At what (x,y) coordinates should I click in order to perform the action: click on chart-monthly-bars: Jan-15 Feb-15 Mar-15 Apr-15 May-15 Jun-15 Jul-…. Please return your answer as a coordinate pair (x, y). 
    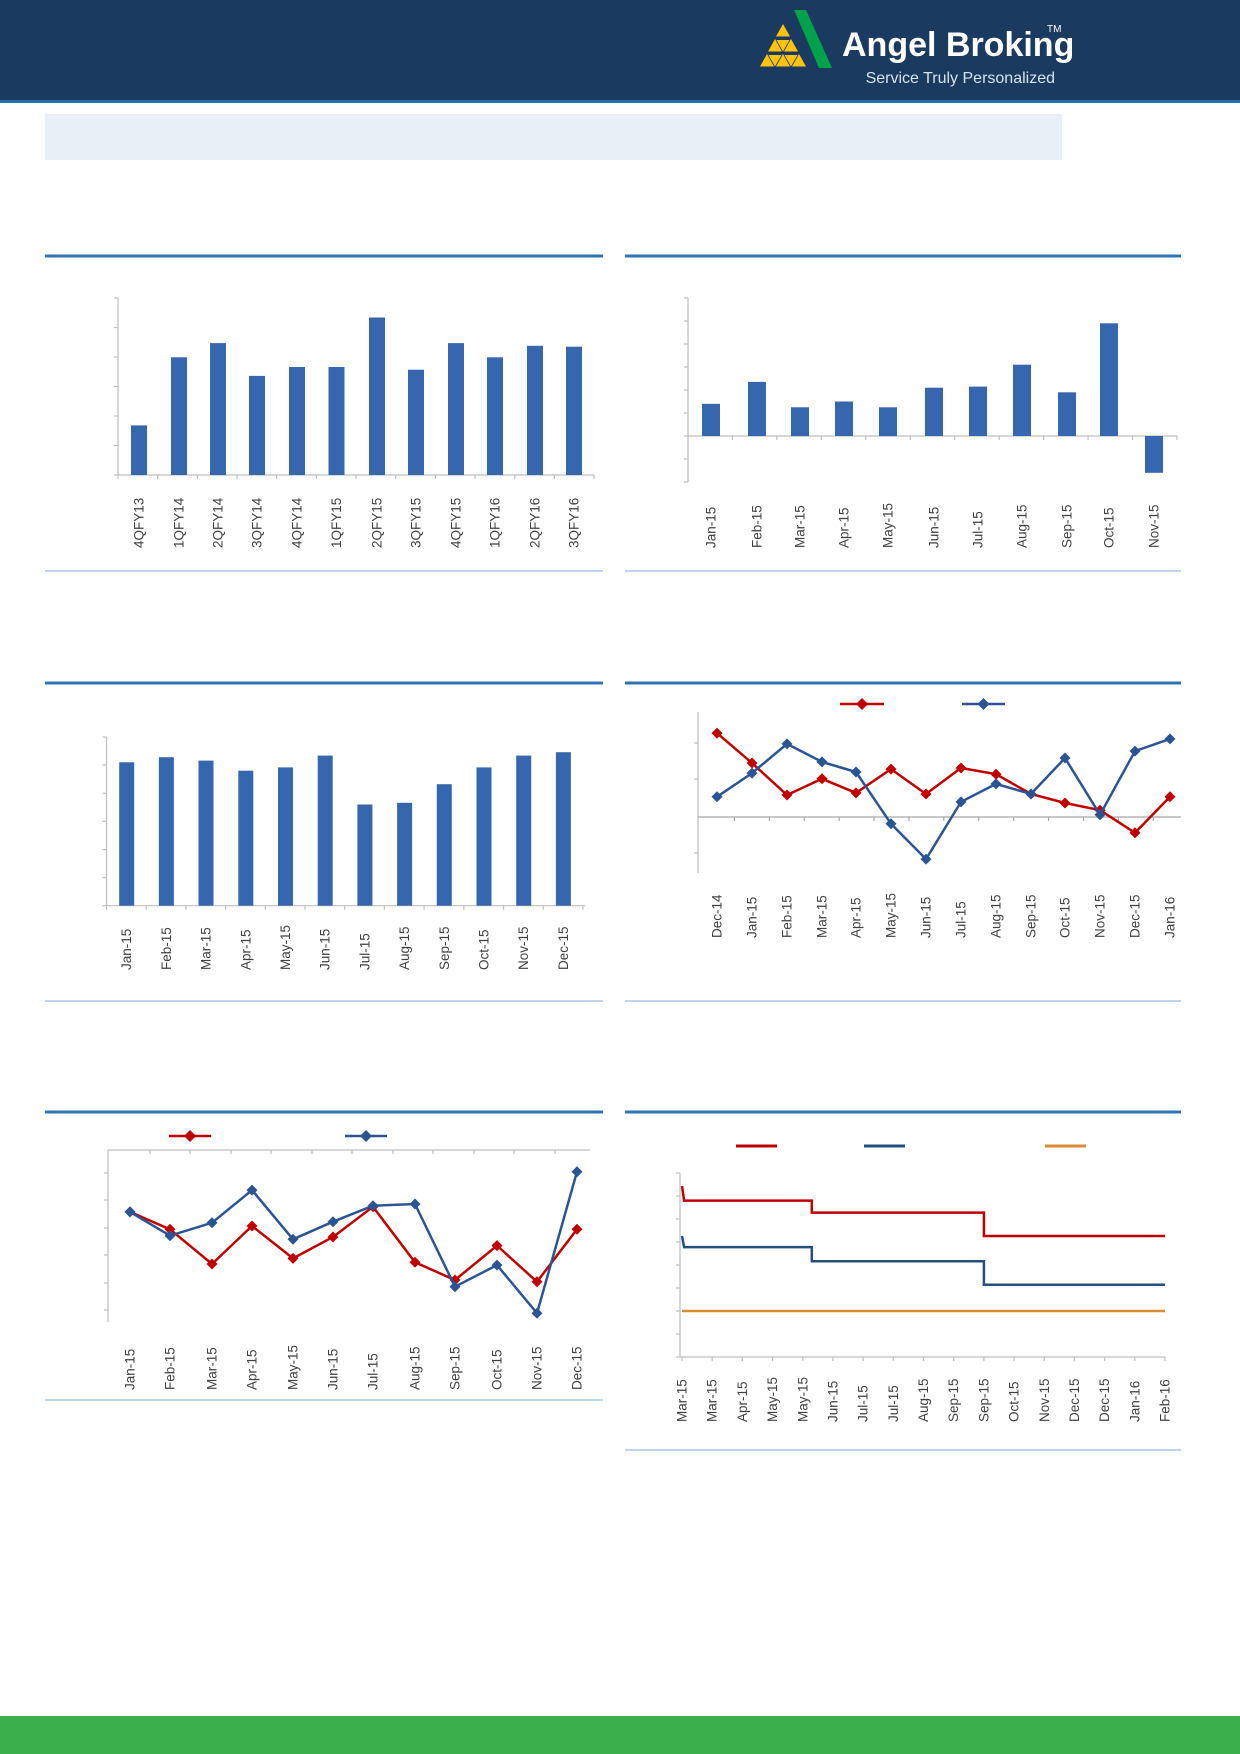
    Looking at the image, I should click on (324, 842).